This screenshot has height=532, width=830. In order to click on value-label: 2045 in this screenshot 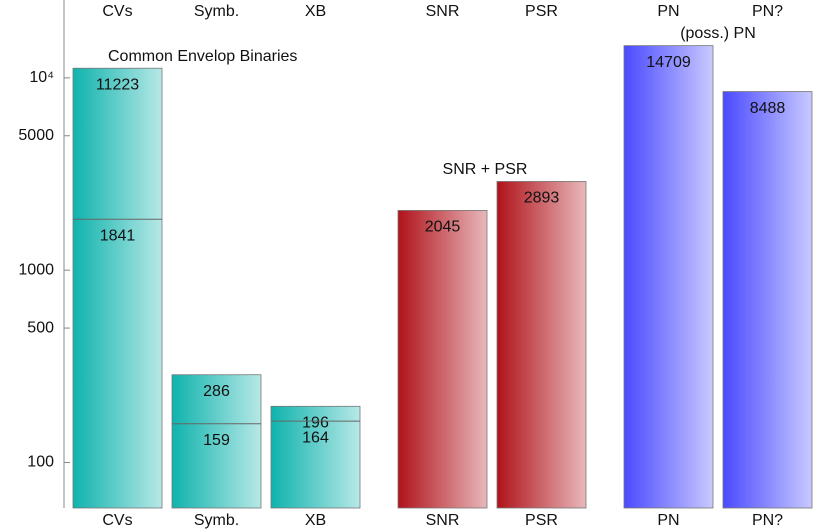, I will do `click(443, 227)`.